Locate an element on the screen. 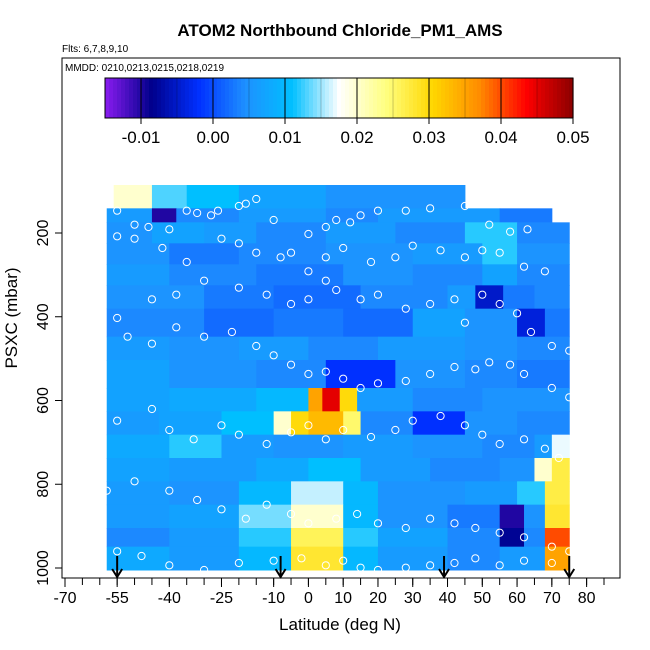 This screenshot has height=650, width=650. colorbar: -0.01 0.00 0.01 0.02 0.03 0.04 0.05 is located at coordinates (347, 112).